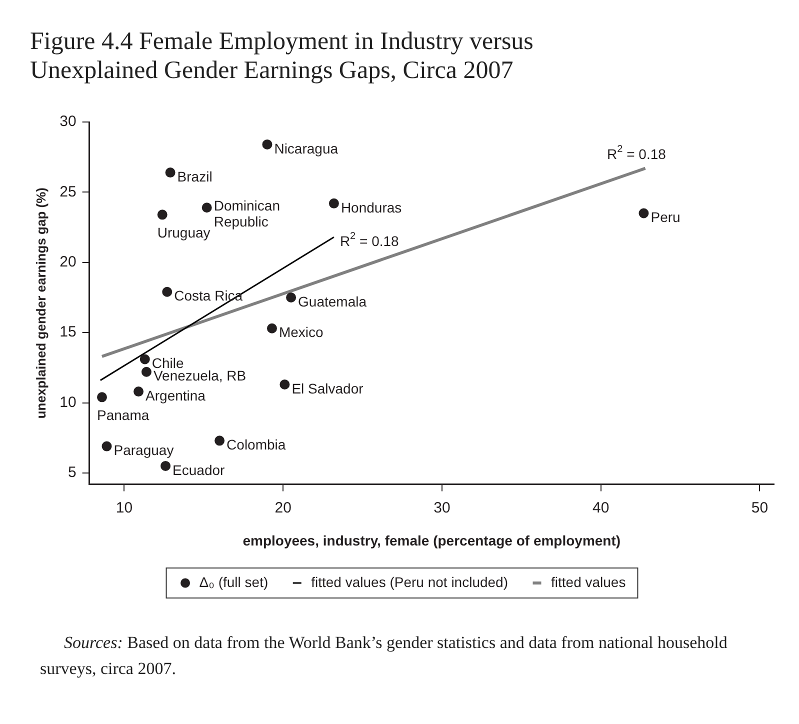 The image size is (799, 724). I want to click on annotation: Paraguay, so click(144, 450).